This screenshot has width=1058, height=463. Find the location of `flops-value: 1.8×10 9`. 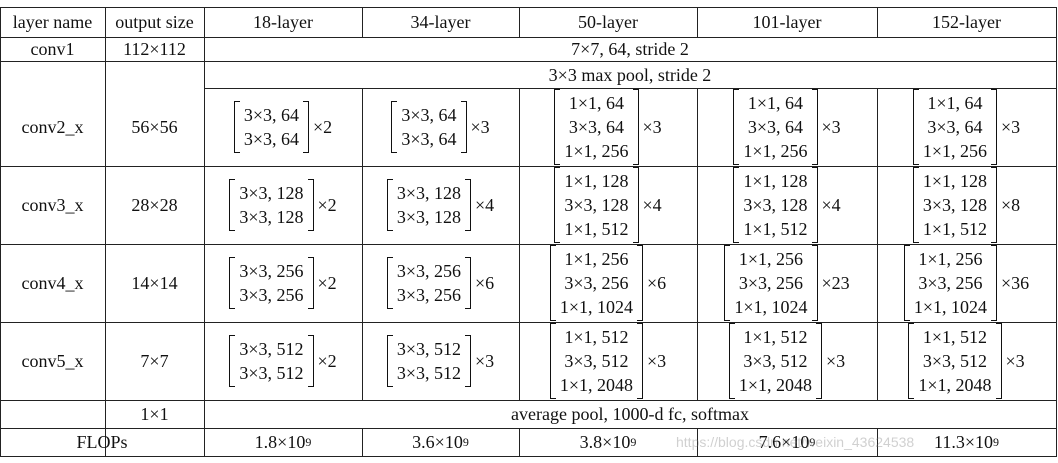

flops-value: 1.8×10 9 is located at coordinates (283, 442).